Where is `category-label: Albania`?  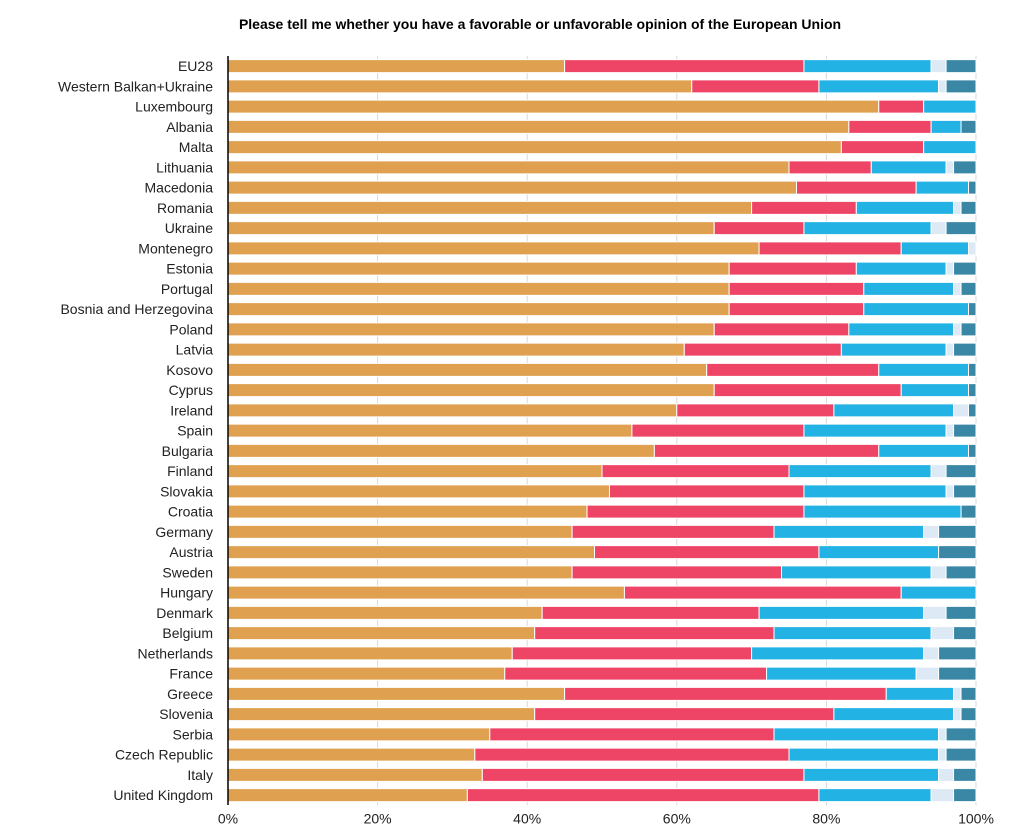 category-label: Albania is located at coordinates (189, 127).